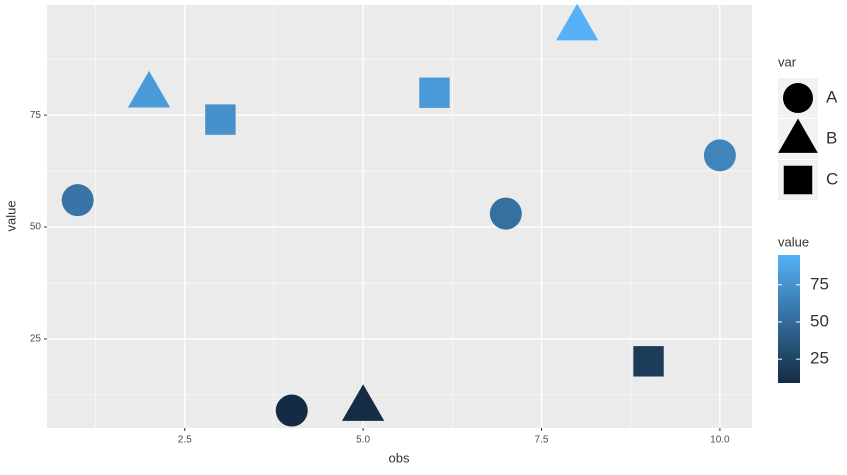 The width and height of the screenshot is (847, 475). I want to click on colorbar-label: 75, so click(819, 283).